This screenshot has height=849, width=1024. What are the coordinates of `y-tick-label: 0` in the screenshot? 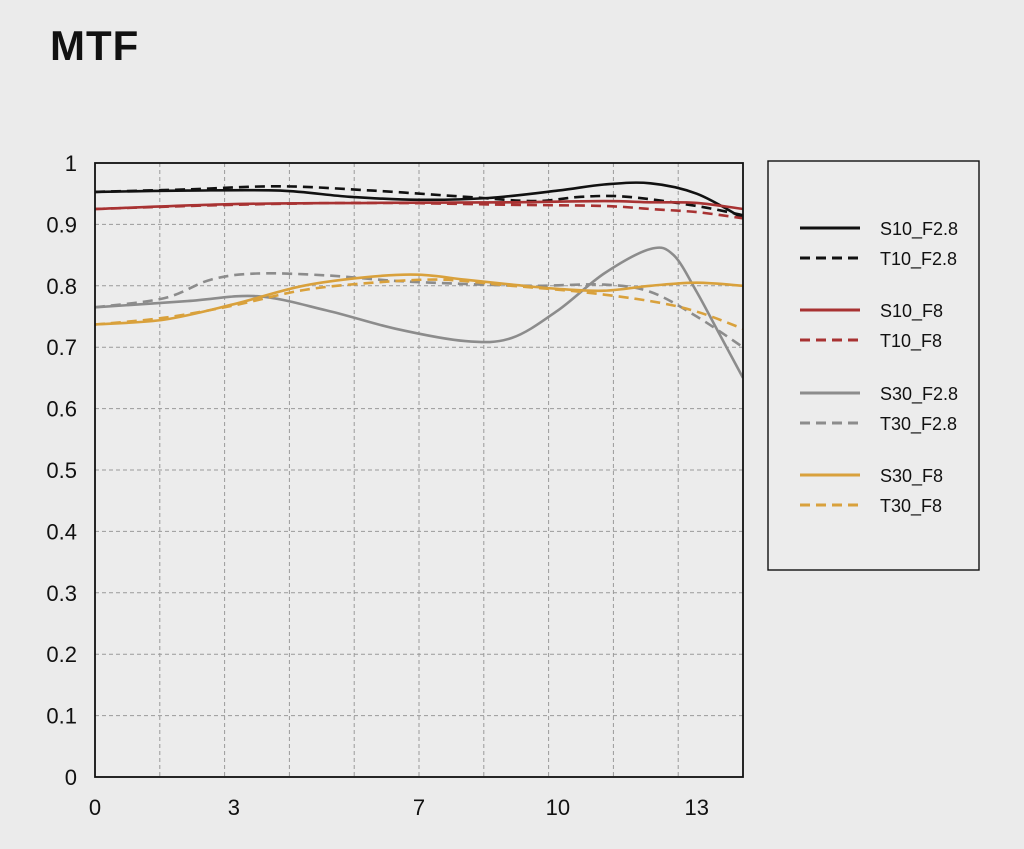 It's located at (71, 777).